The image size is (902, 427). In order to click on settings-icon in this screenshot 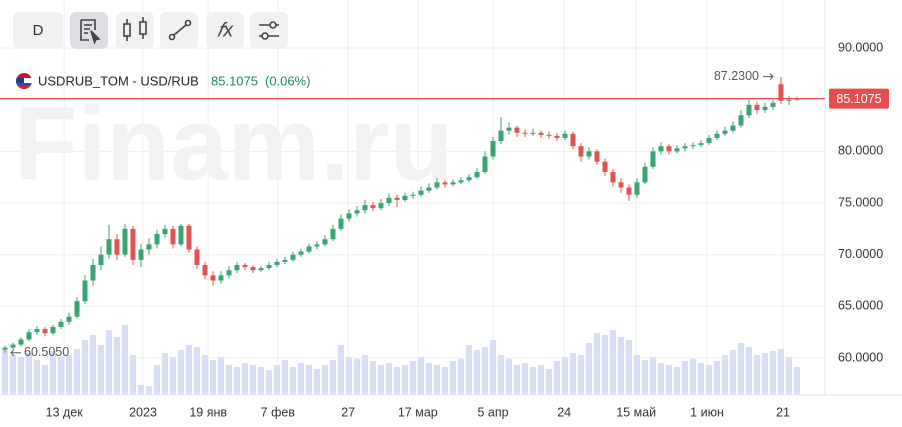, I will do `click(269, 30)`.